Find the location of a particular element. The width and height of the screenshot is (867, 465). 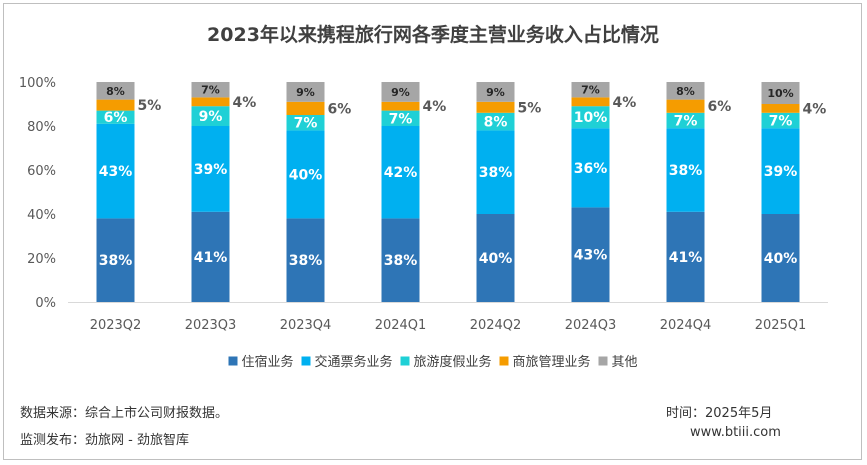

data-label: 5% is located at coordinates (530, 108).